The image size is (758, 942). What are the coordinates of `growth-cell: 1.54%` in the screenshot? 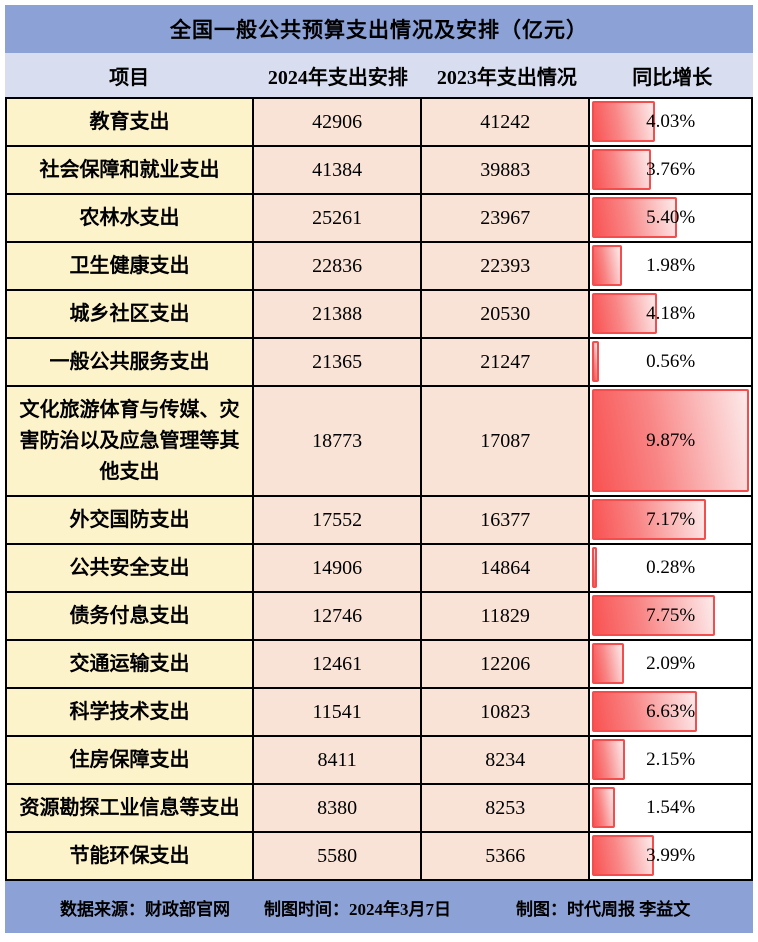 It's located at (670, 808).